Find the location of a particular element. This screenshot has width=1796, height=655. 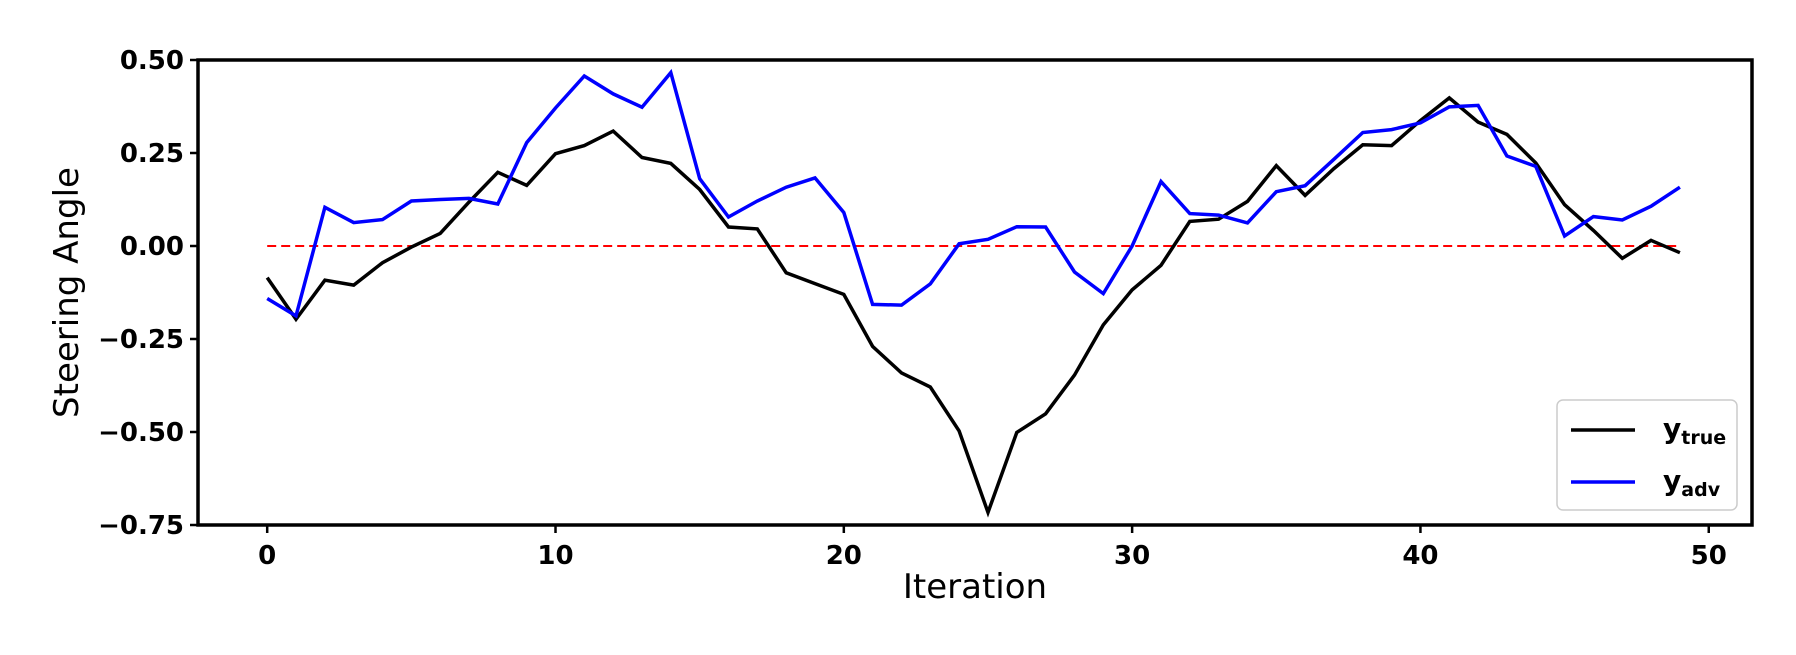

x-tick-label: 30 is located at coordinates (1132, 556).